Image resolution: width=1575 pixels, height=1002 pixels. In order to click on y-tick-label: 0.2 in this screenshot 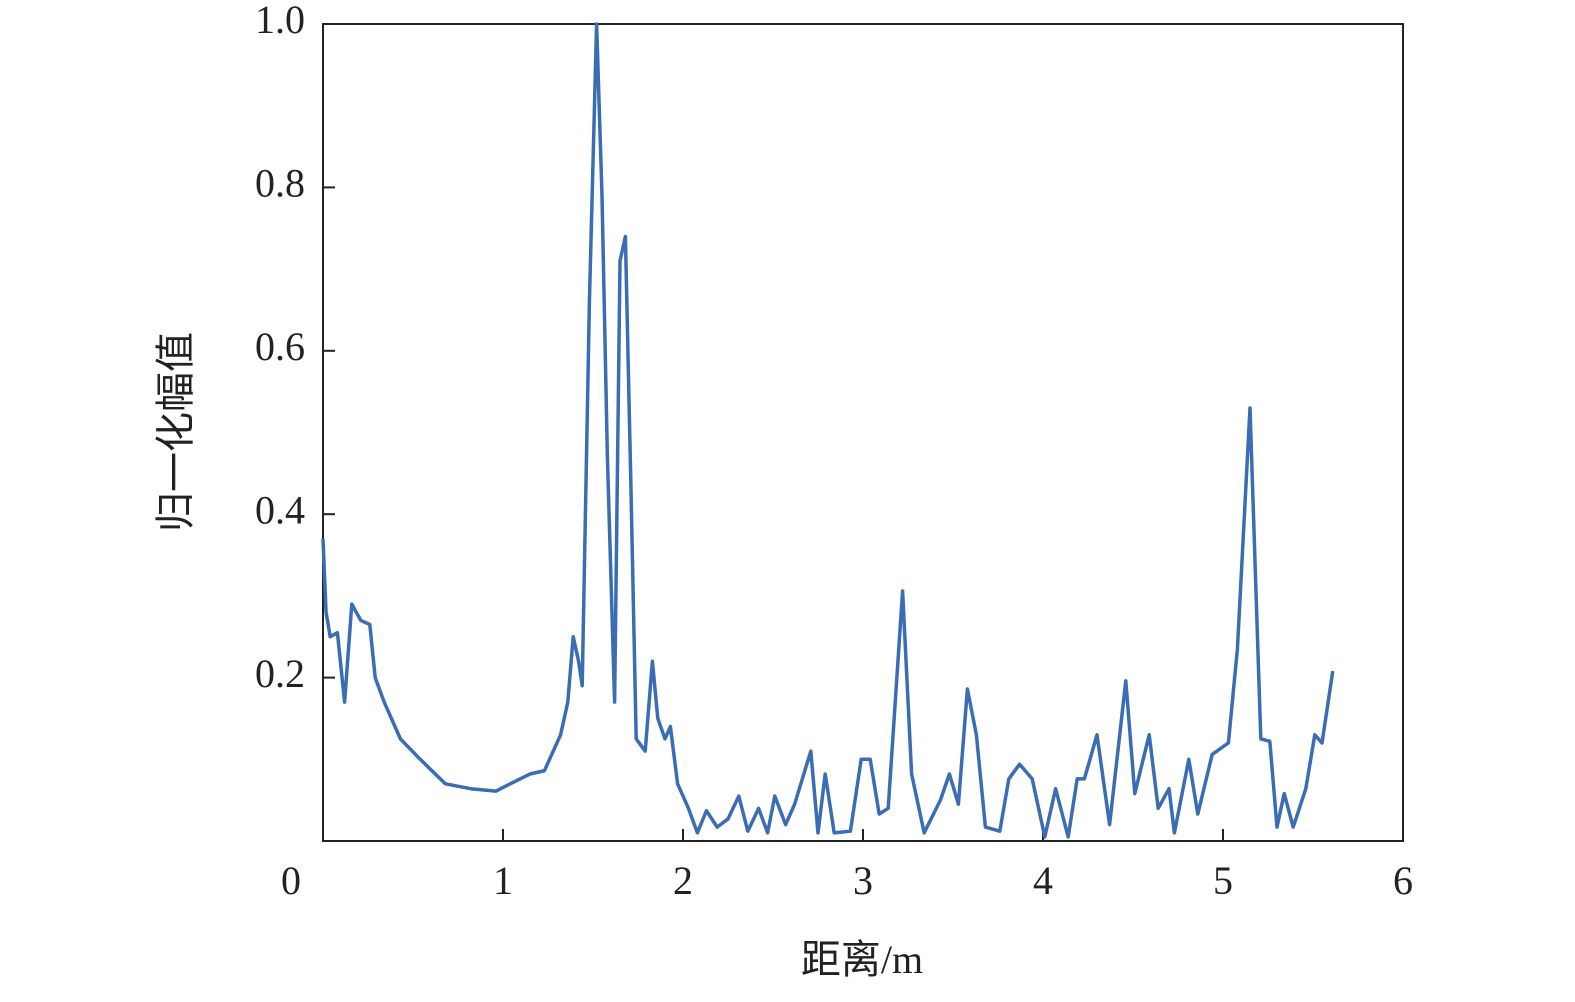, I will do `click(280, 673)`.